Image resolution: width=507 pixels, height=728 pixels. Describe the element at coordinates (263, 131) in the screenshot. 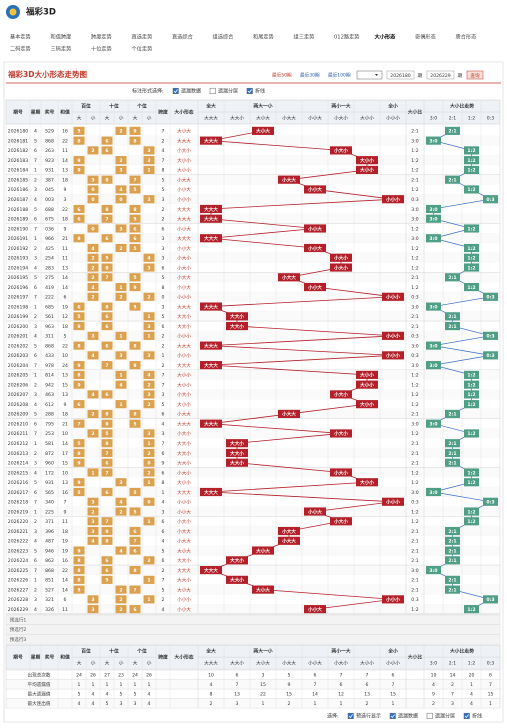

I see `shape-mark: 大小大` at that location.